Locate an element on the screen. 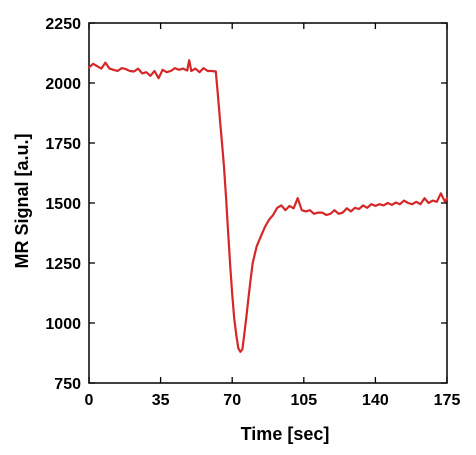 The height and width of the screenshot is (455, 476). y-tick-label: 1750 is located at coordinates (63, 144).